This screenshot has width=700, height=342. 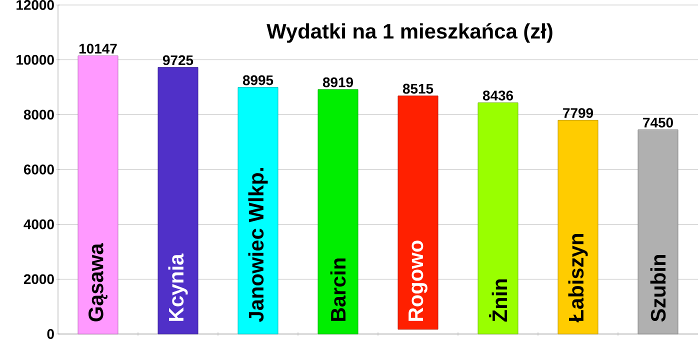 What do you see at coordinates (258, 245) in the screenshot?
I see `x-tick-label: Janowiec Wlkp.` at bounding box center [258, 245].